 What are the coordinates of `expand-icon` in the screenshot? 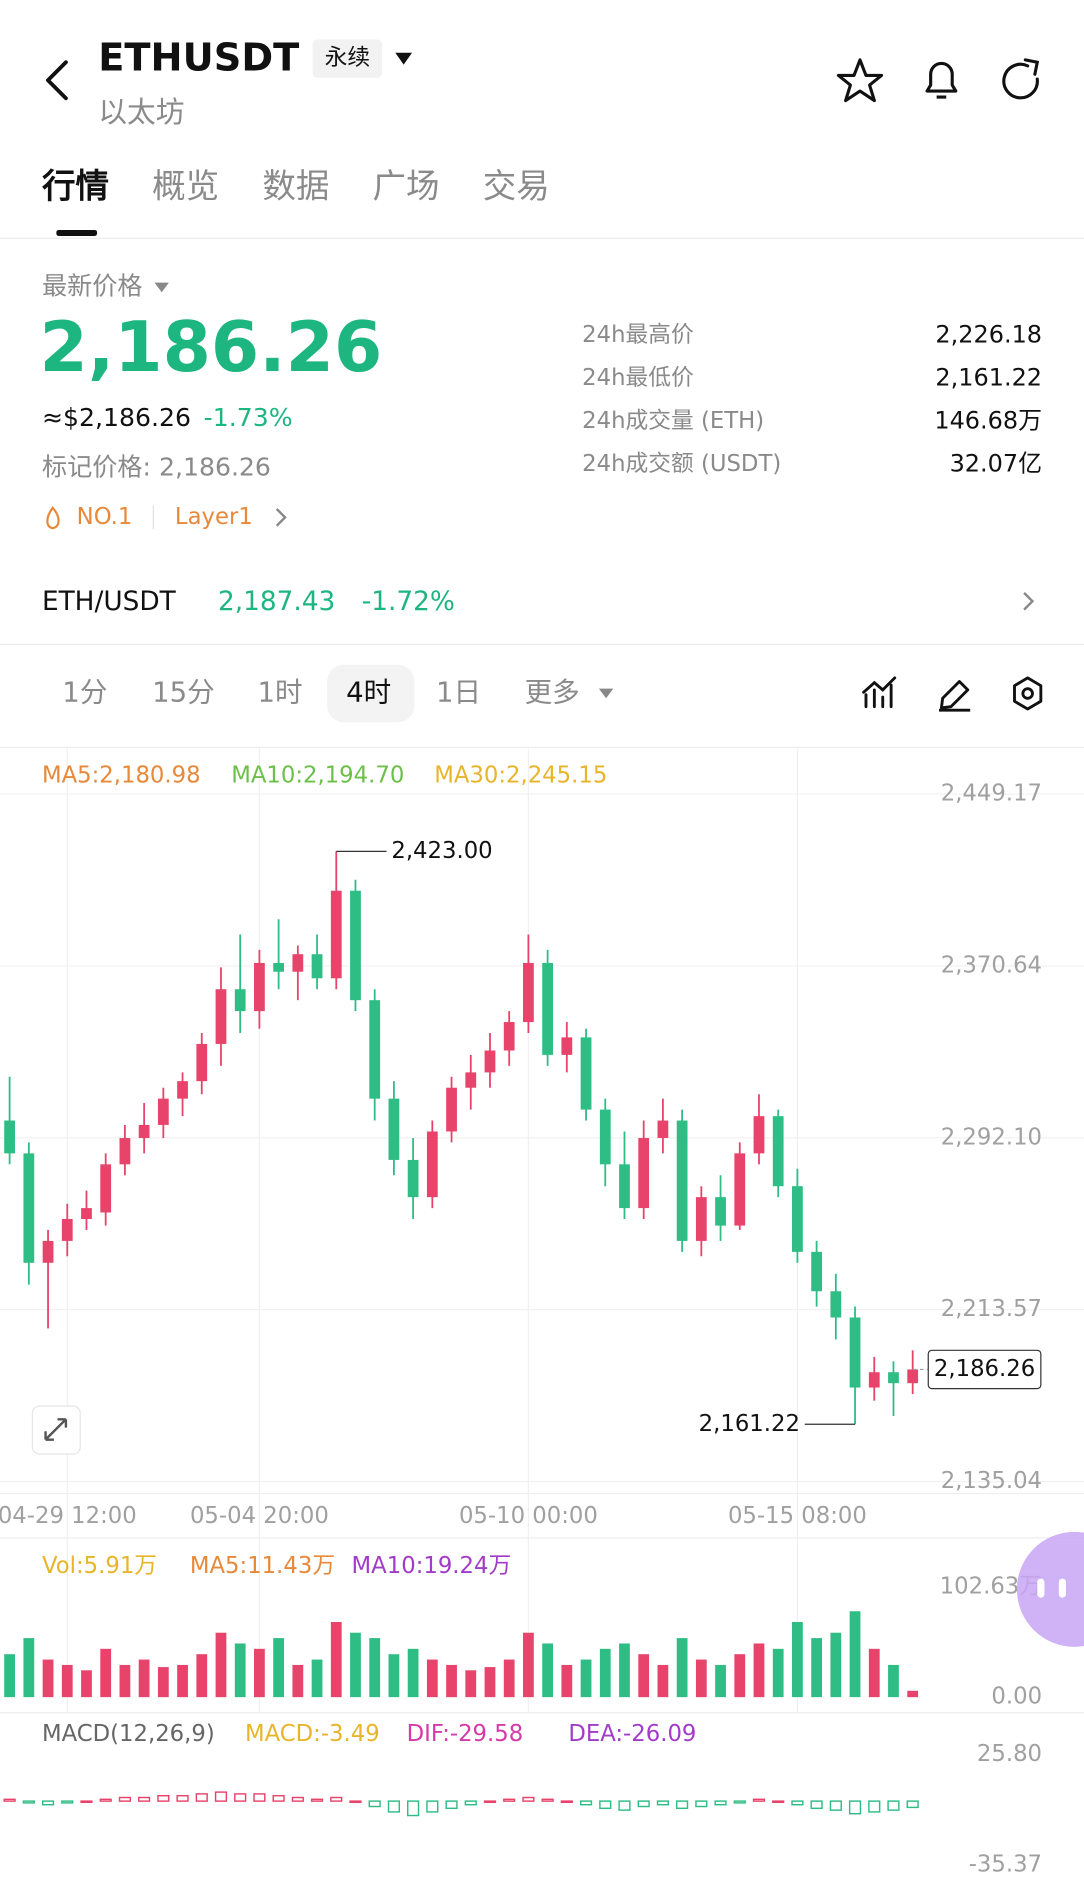 It's located at (56, 1429).